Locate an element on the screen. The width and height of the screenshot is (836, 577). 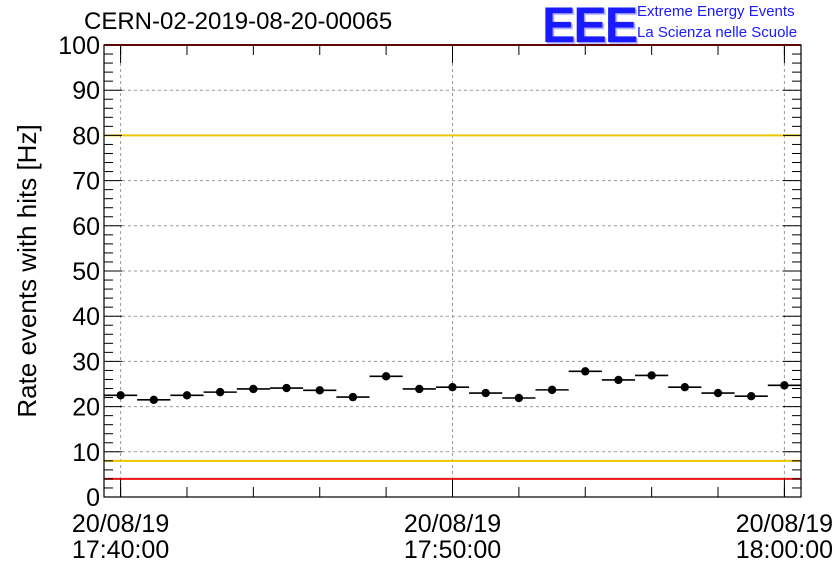
x-tick-time-label: 18:00:00 is located at coordinates (784, 550).